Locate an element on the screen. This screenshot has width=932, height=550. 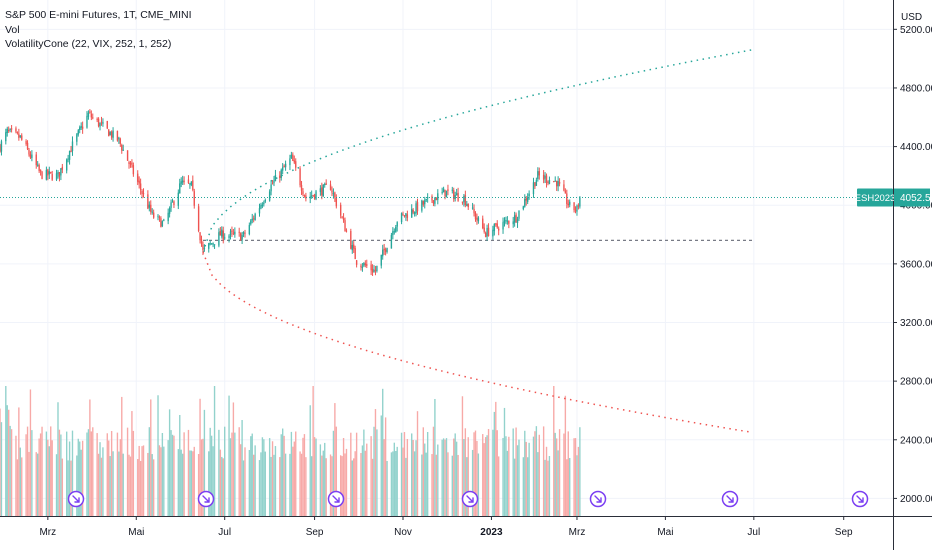
price-axis-tick-label: 3600.00 is located at coordinates (916, 264).